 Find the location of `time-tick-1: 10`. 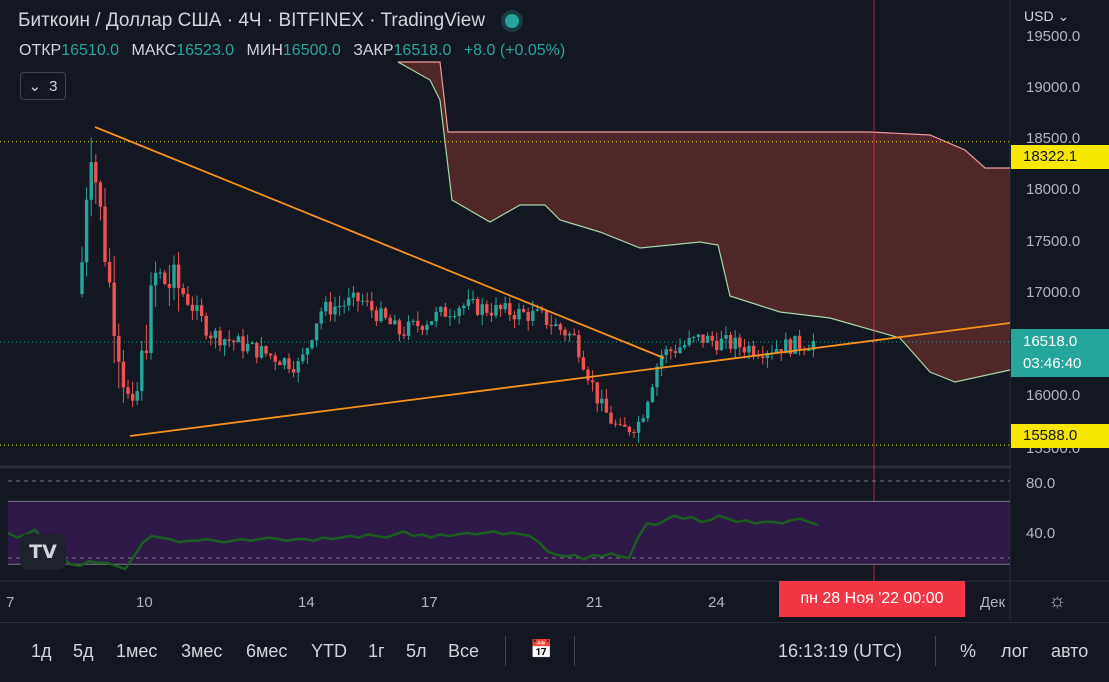

time-tick-1: 10 is located at coordinates (144, 602).